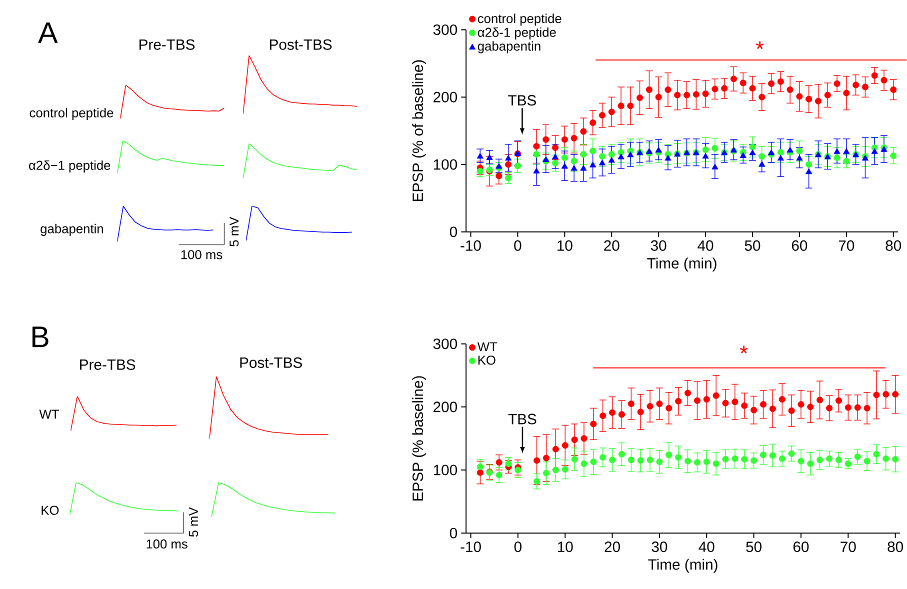 The height and width of the screenshot is (589, 907). Describe the element at coordinates (517, 34) in the screenshot. I see `legend-label: α2δ-1 peptide` at that location.